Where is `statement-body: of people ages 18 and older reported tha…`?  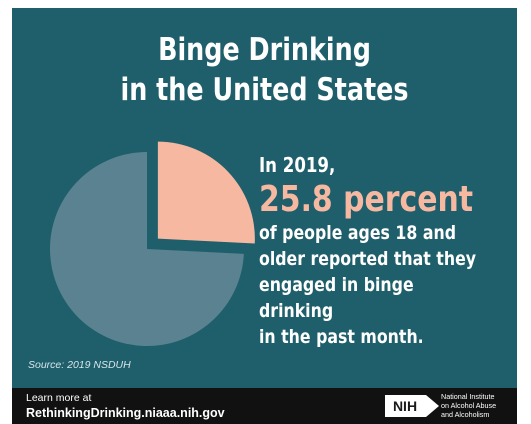
statement-body: of people ages 18 and older reported tha… is located at coordinates (369, 285).